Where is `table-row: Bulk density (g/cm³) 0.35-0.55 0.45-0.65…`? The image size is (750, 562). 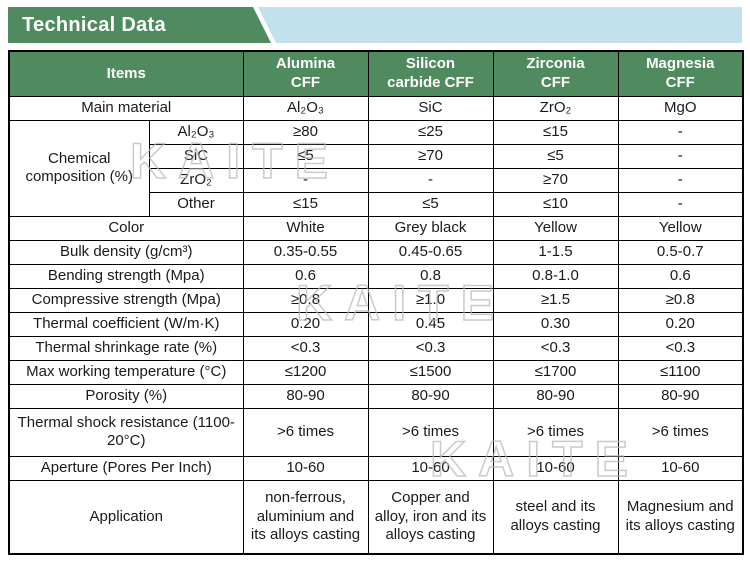 table-row: Bulk density (g/cm³) 0.35-0.55 0.45-0.65… is located at coordinates (376, 252).